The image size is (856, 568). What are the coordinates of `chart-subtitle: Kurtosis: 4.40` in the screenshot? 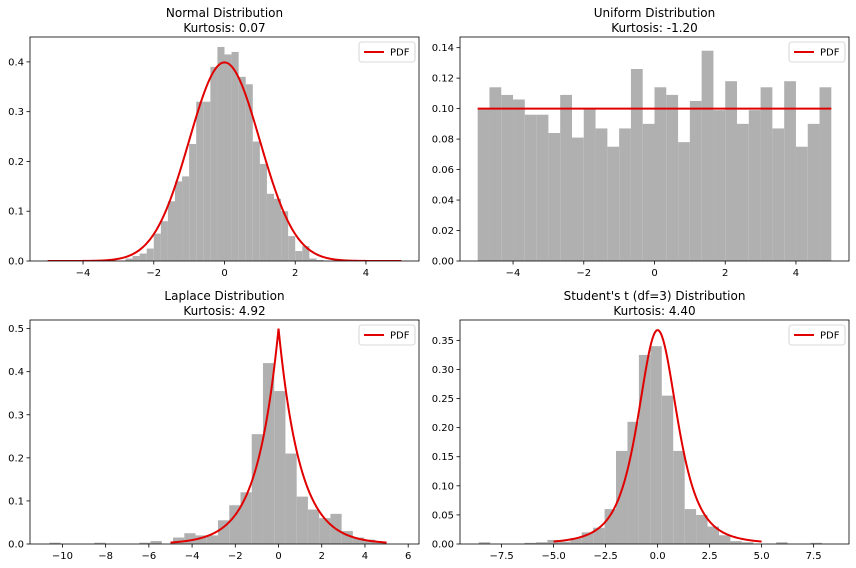 It's located at (654, 311).